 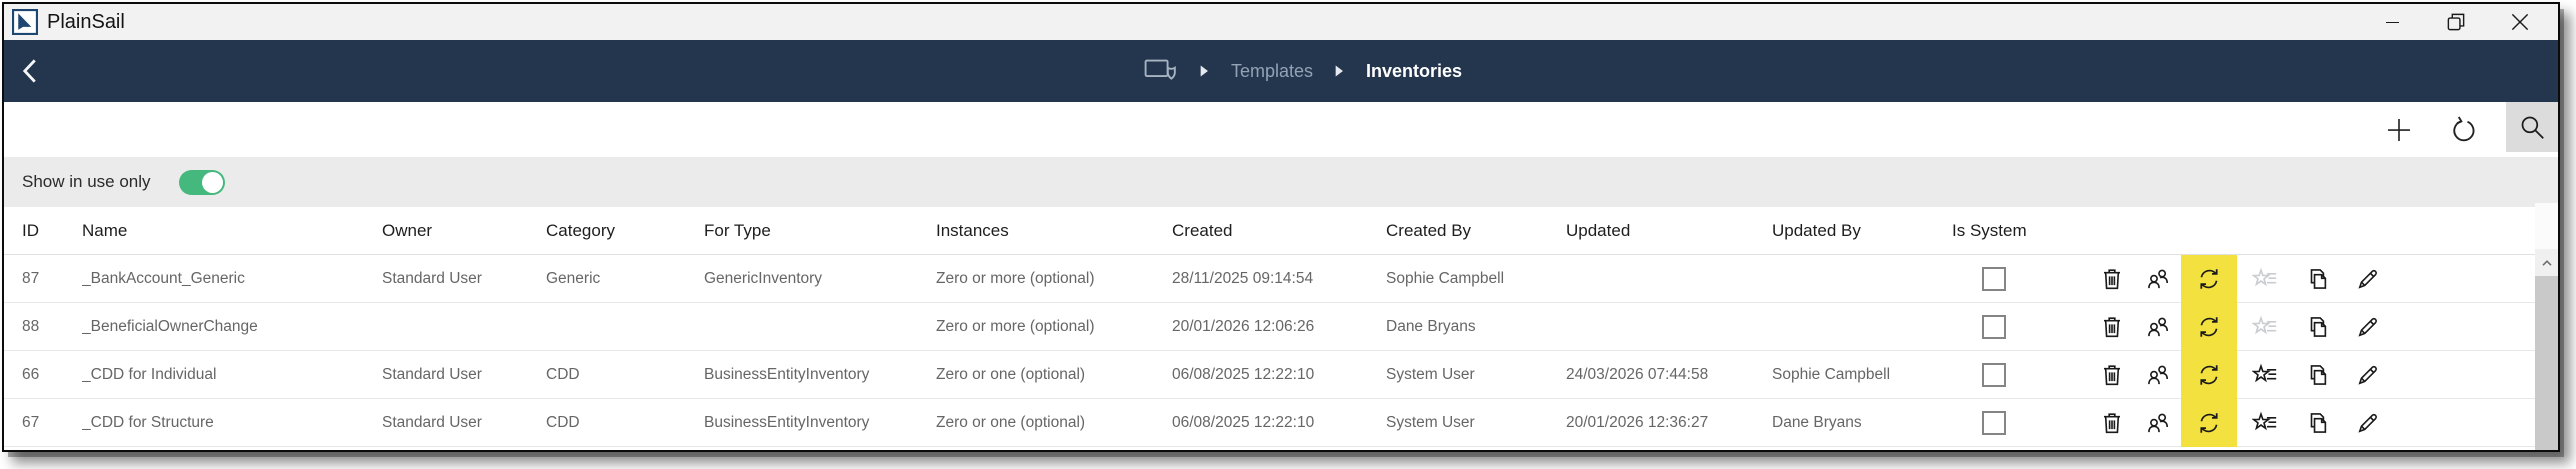 I want to click on add-button, so click(x=2399, y=130).